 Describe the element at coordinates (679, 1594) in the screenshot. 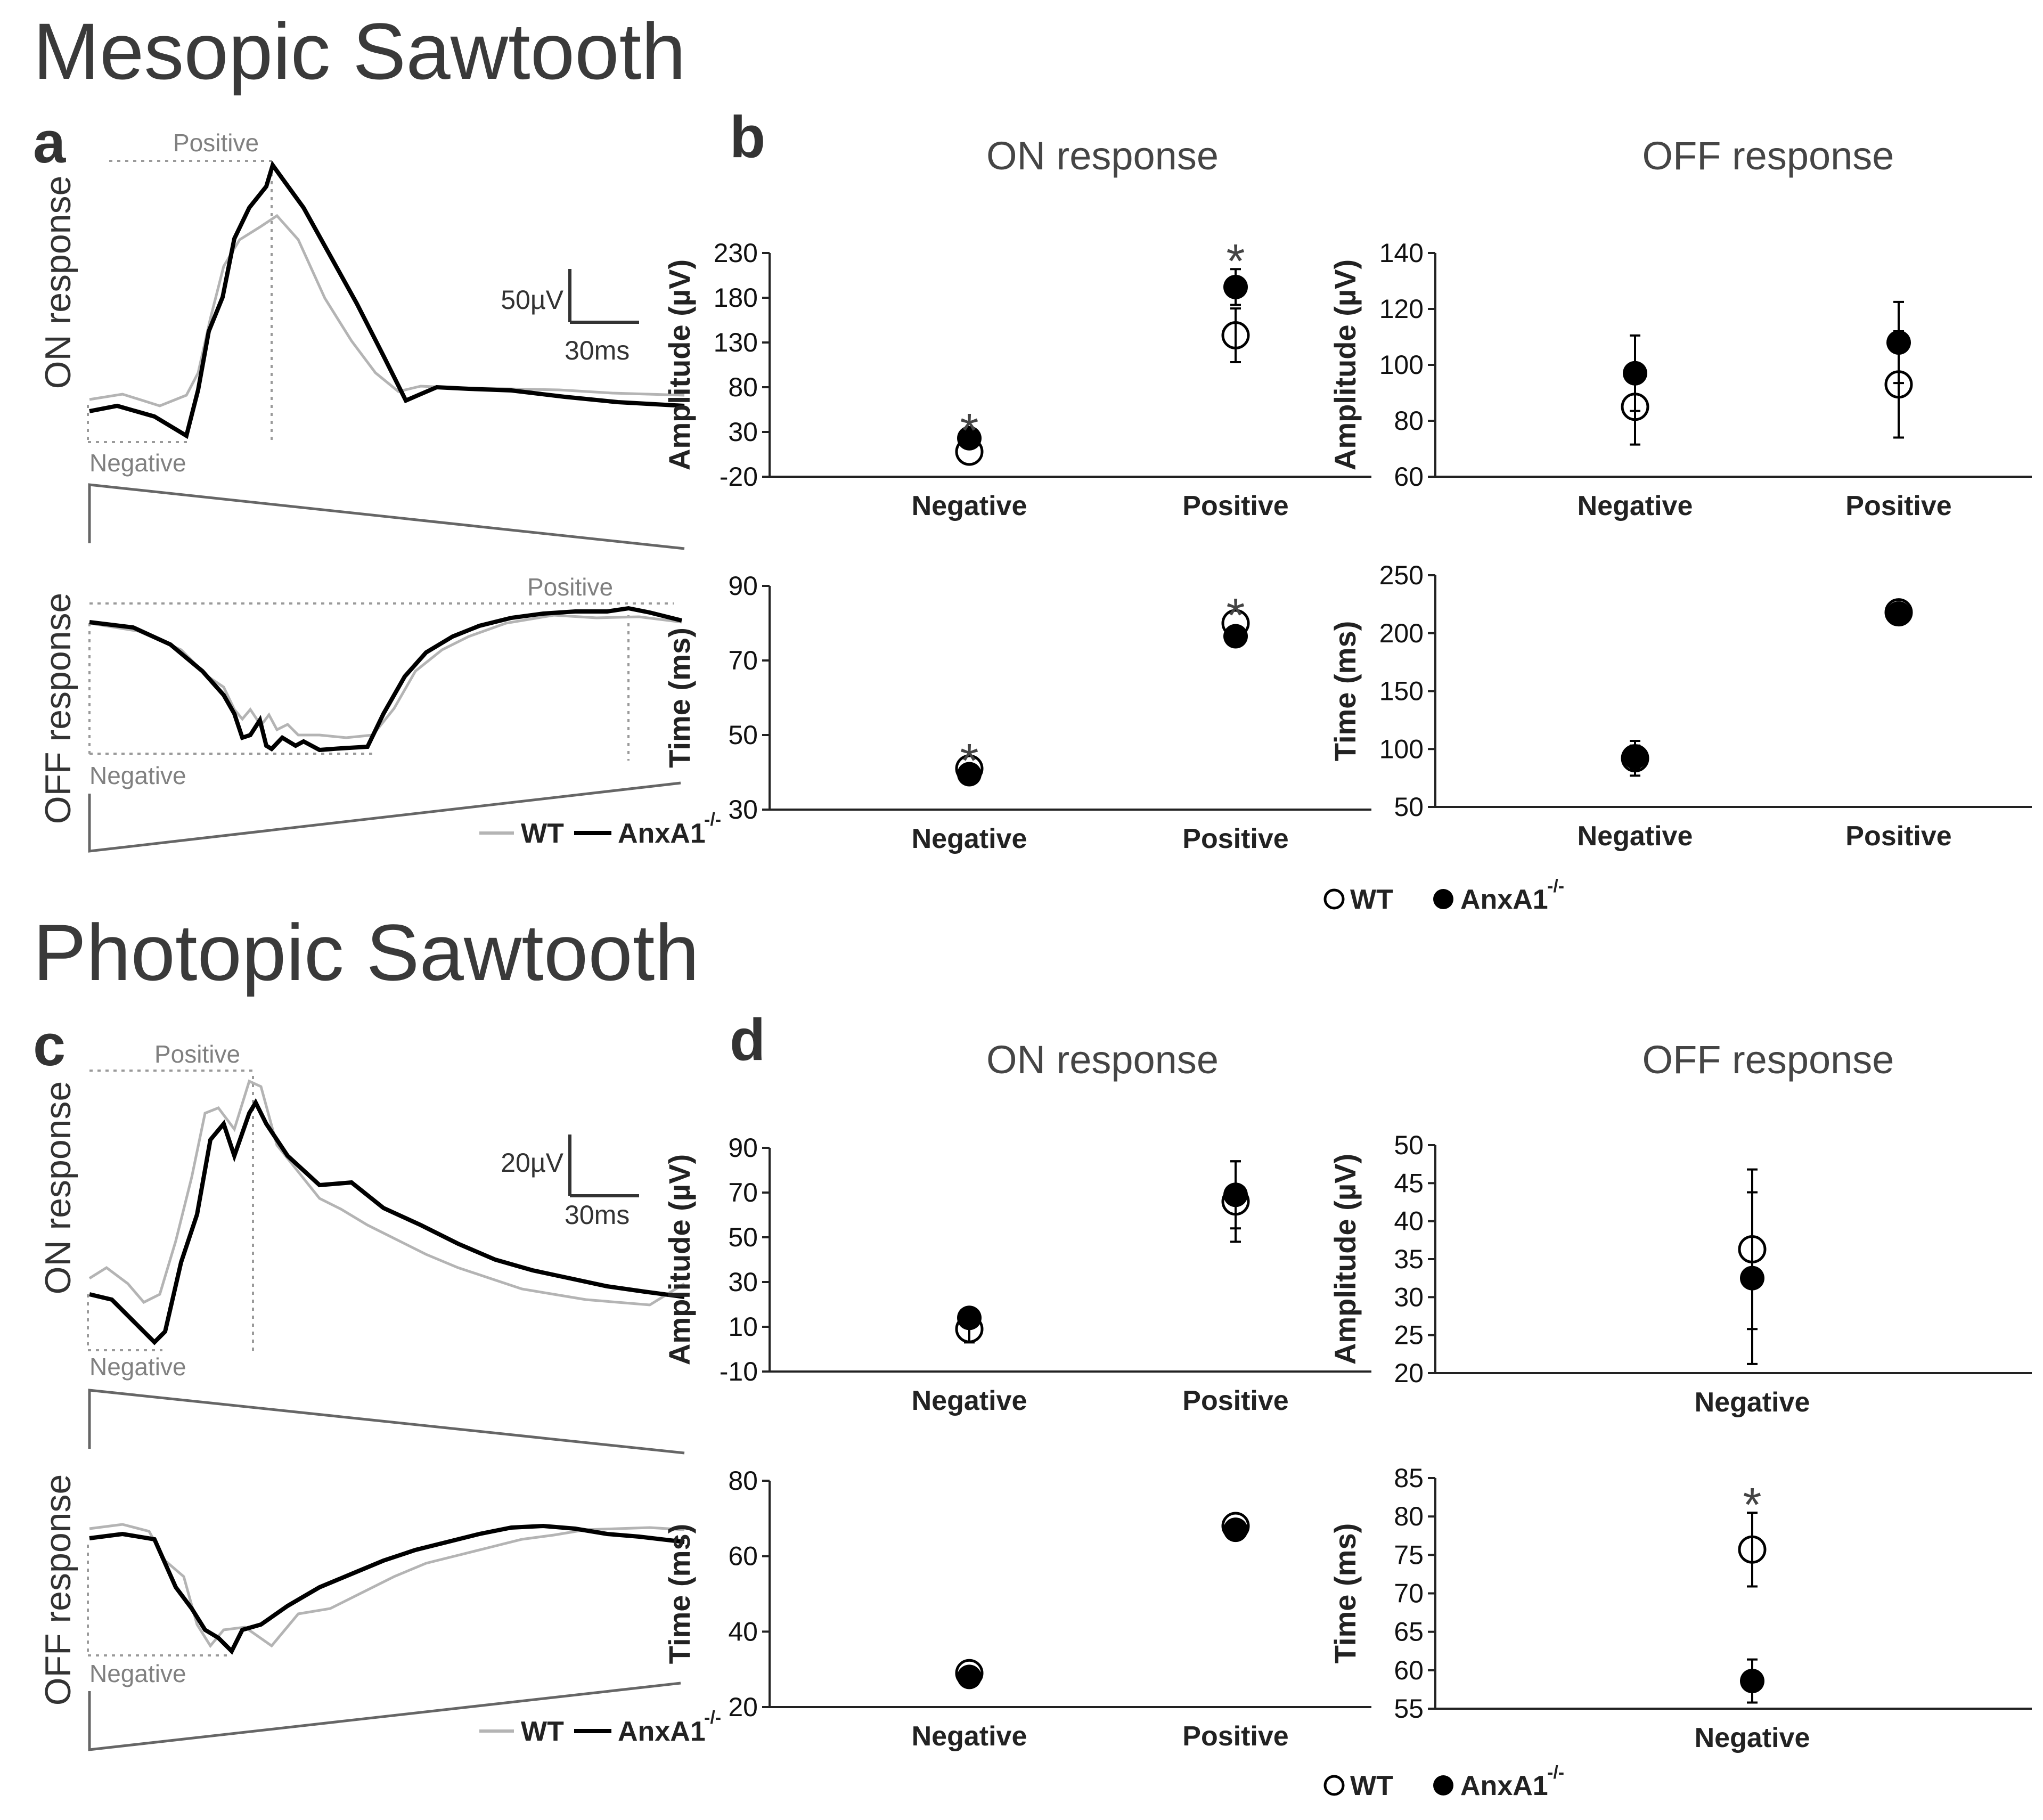

I see `d_on_time-ylabel: Time (ms)` at that location.